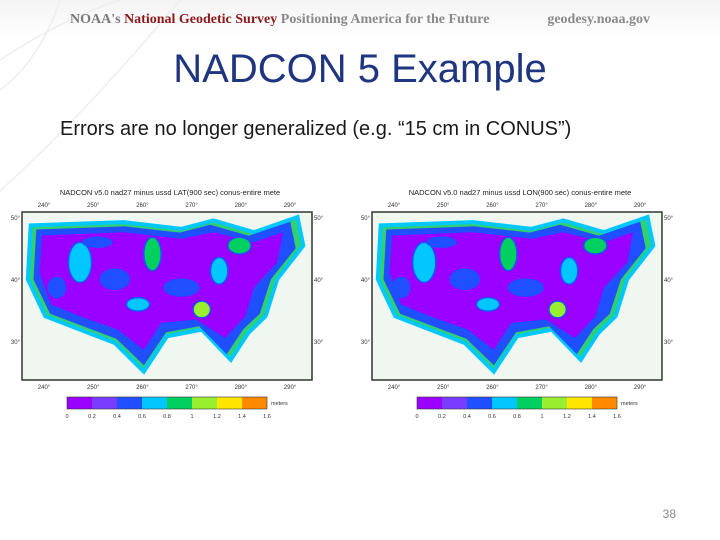 The height and width of the screenshot is (540, 720). What do you see at coordinates (95, 19) in the screenshot?
I see `header-prefix: NOAA's` at bounding box center [95, 19].